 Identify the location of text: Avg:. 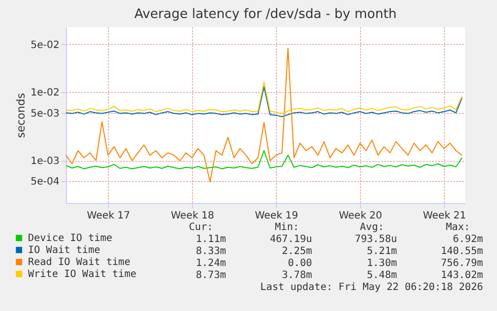
(372, 228).